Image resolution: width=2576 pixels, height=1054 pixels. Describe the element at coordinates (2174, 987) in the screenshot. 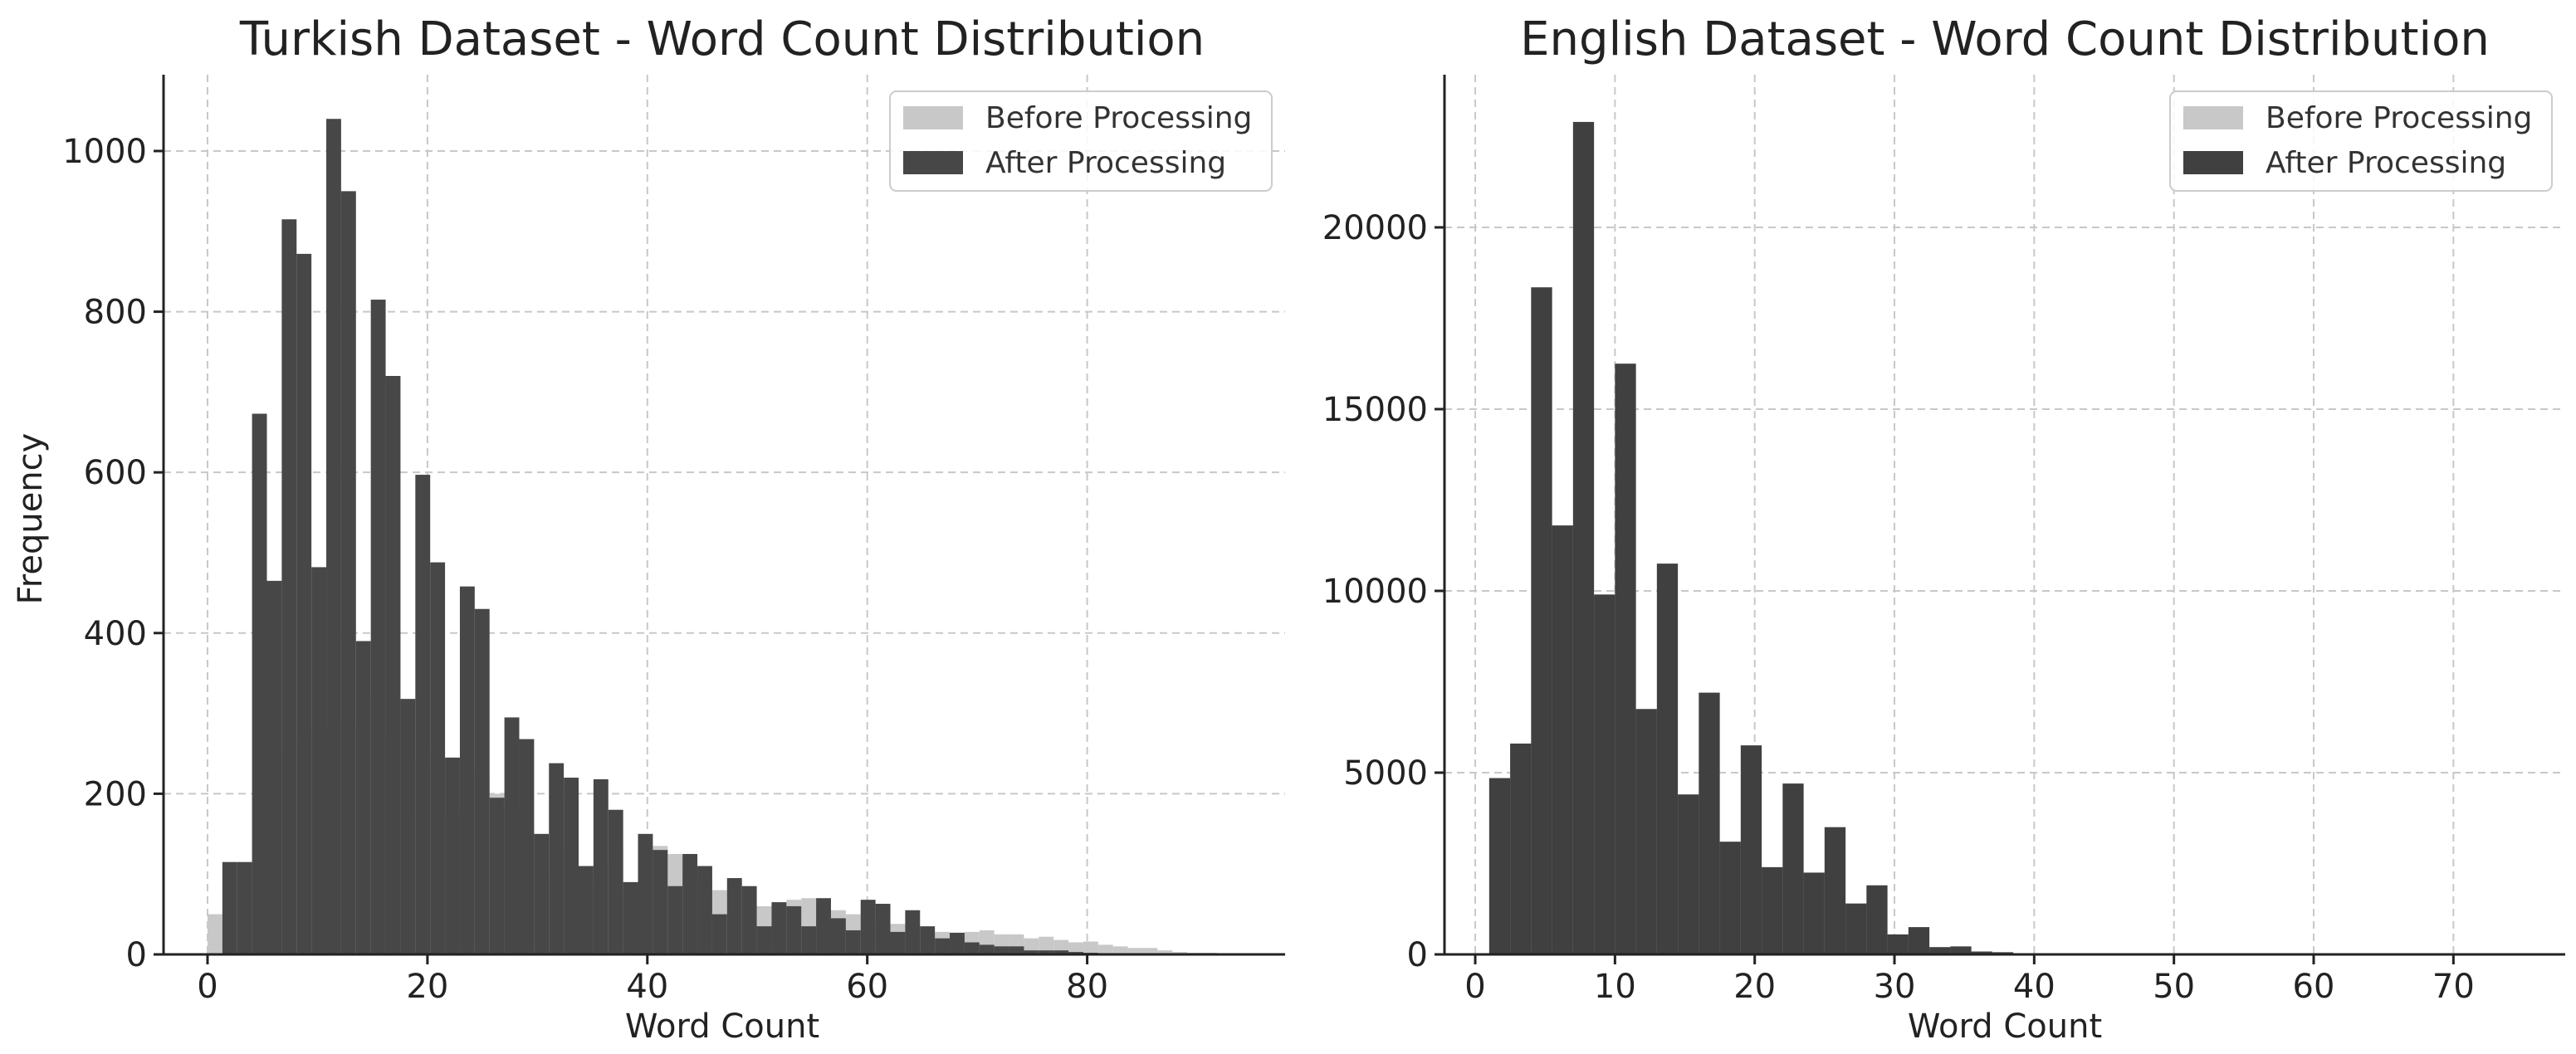

I see `english-x-tick-label: 50` at that location.